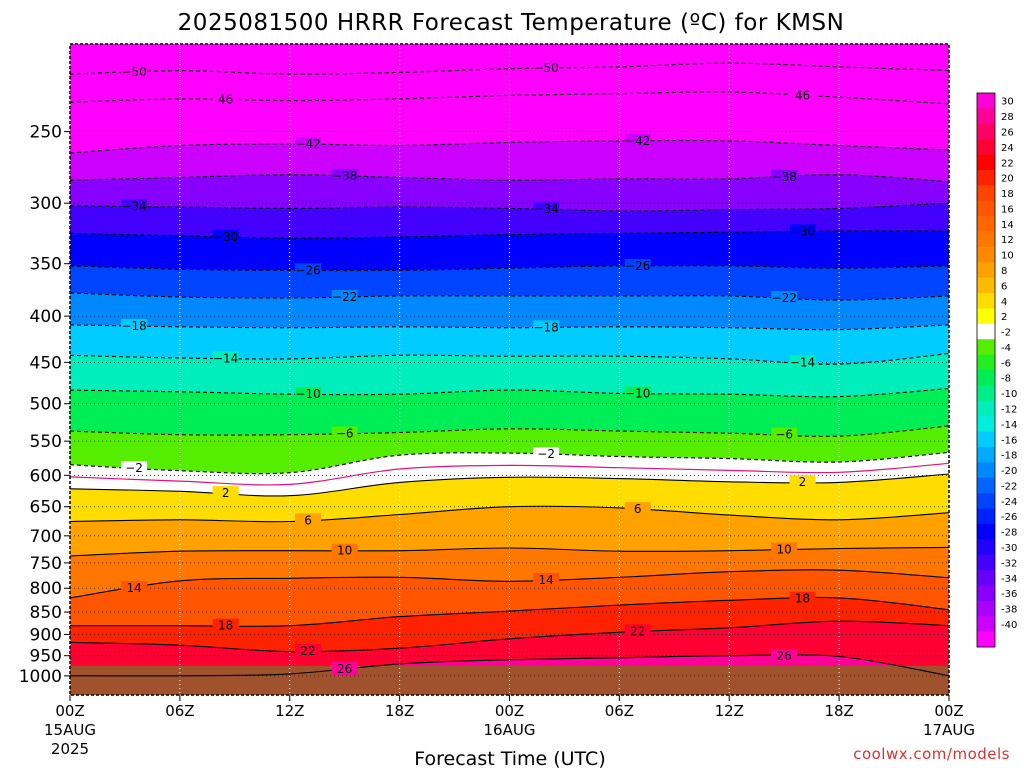  I want to click on colorbar-tick-label: -20, so click(1009, 471).